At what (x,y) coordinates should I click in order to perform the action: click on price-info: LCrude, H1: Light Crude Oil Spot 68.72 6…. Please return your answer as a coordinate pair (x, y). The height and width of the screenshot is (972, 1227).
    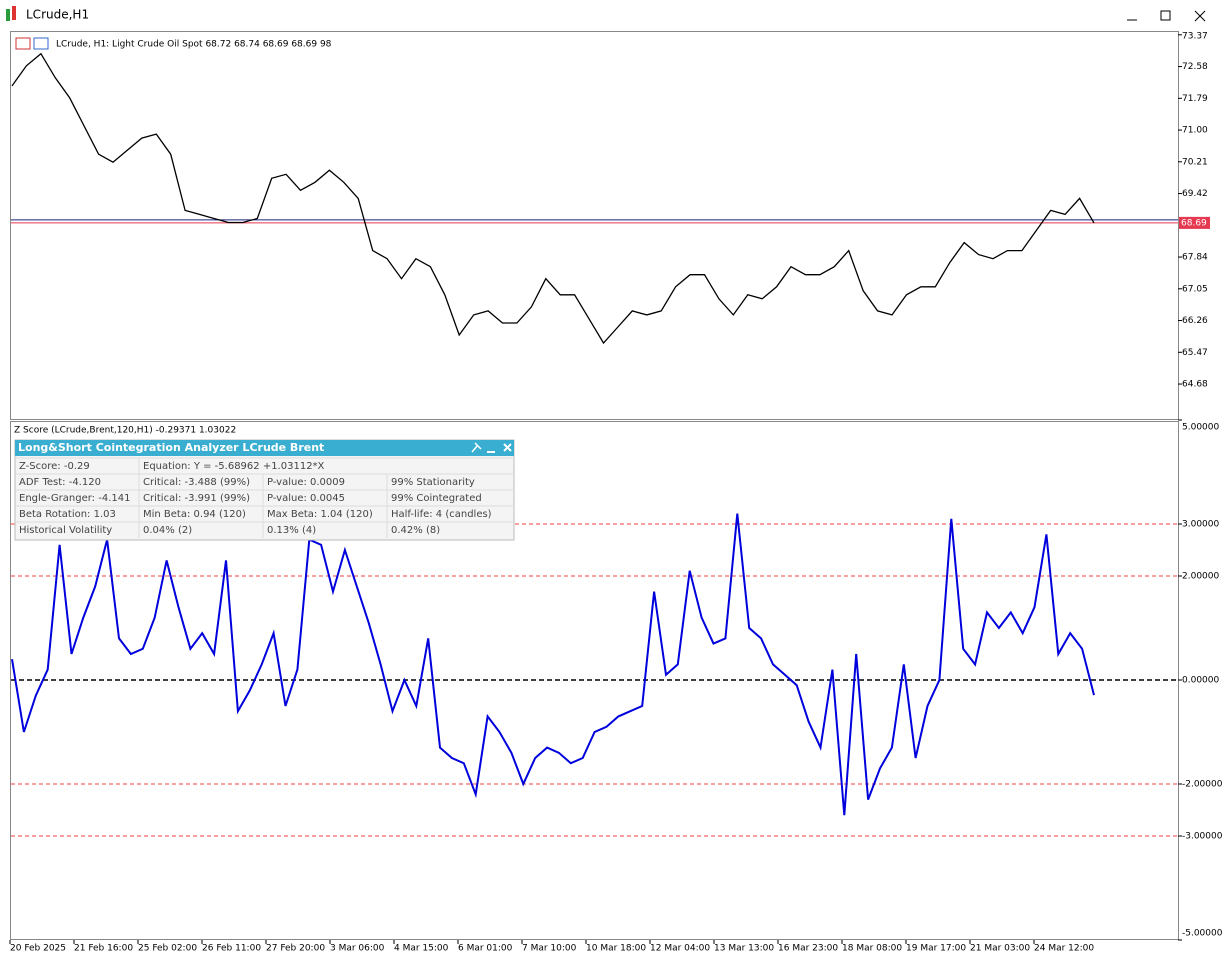
    Looking at the image, I should click on (194, 45).